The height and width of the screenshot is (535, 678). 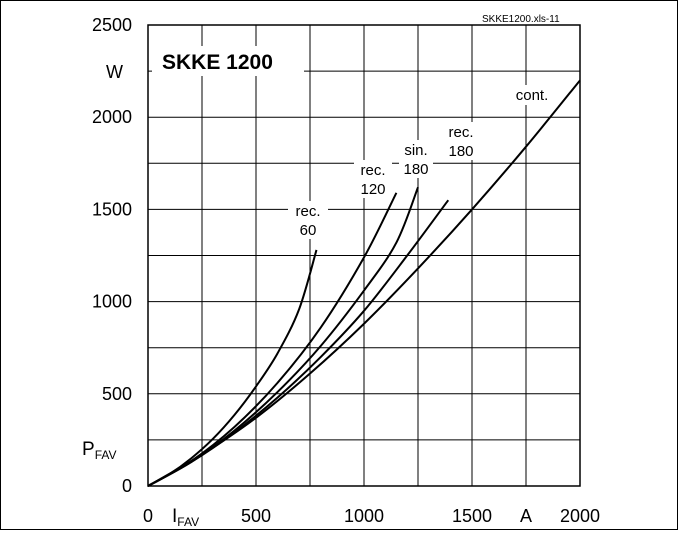 I want to click on y-axis-symbol: P, so click(x=88, y=449).